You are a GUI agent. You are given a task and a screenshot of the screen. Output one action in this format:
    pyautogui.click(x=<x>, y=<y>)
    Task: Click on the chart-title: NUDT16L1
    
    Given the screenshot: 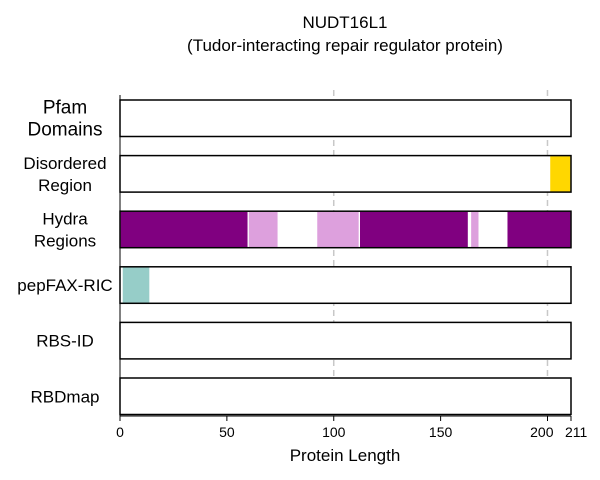 What is the action you would take?
    pyautogui.click(x=344, y=22)
    